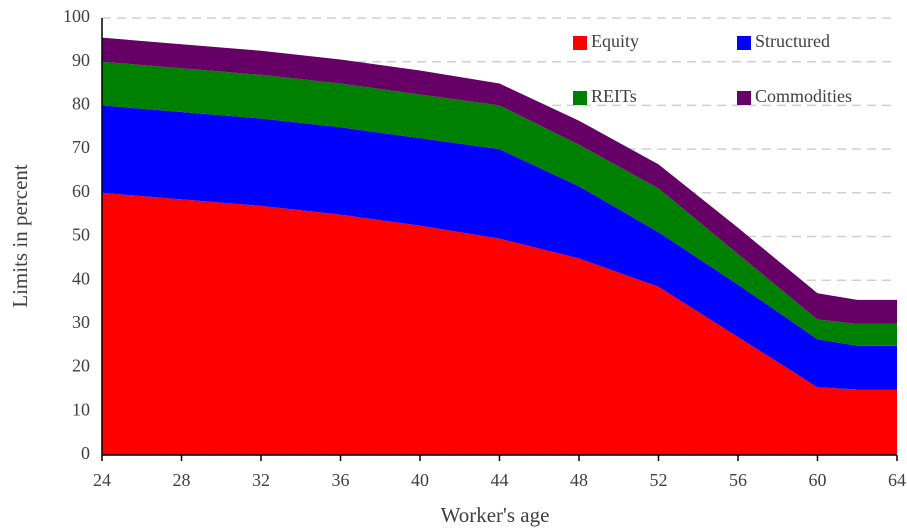  What do you see at coordinates (81, 191) in the screenshot?
I see `y-tick-label: 60` at bounding box center [81, 191].